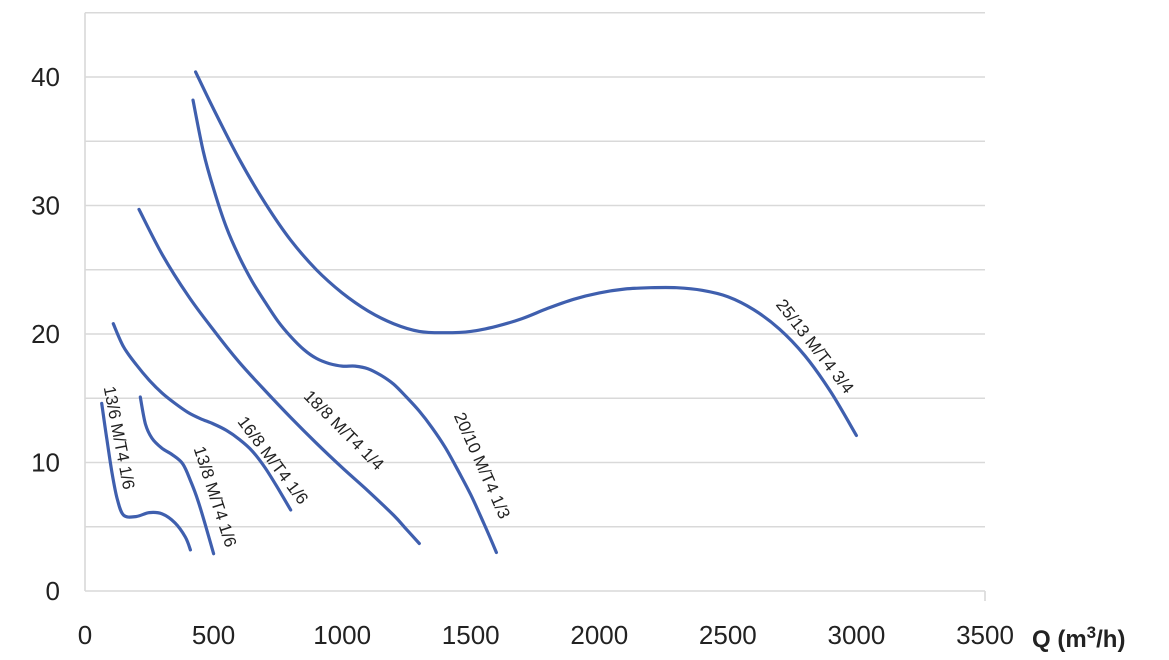 This screenshot has height=660, width=1169. What do you see at coordinates (546, 635) in the screenshot?
I see `x-tick-labels: 0 500 1000 1500 2000 2500 3000 3500` at bounding box center [546, 635].